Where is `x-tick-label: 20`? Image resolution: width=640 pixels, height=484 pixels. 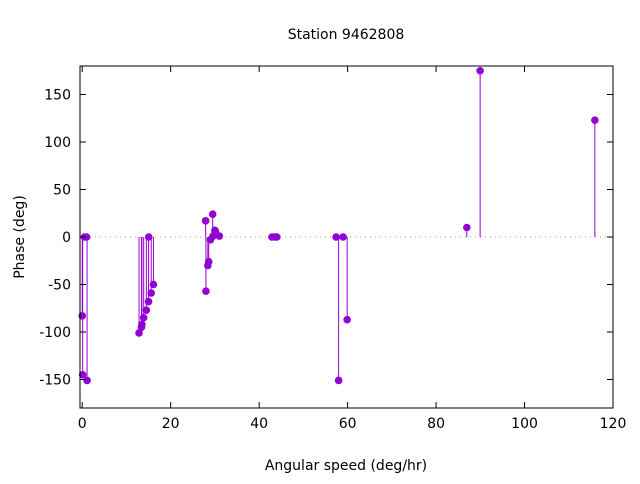 x-tick-label: 20 is located at coordinates (171, 424).